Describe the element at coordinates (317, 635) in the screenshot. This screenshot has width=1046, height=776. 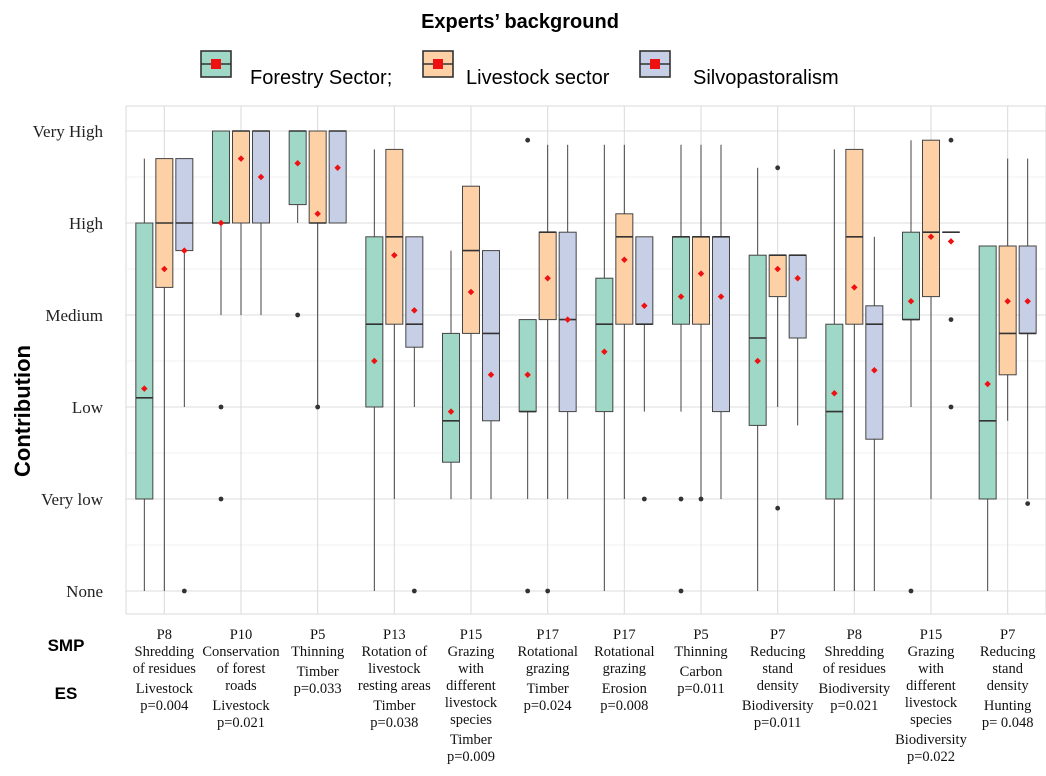
I see `smp-label-line: P5` at that location.